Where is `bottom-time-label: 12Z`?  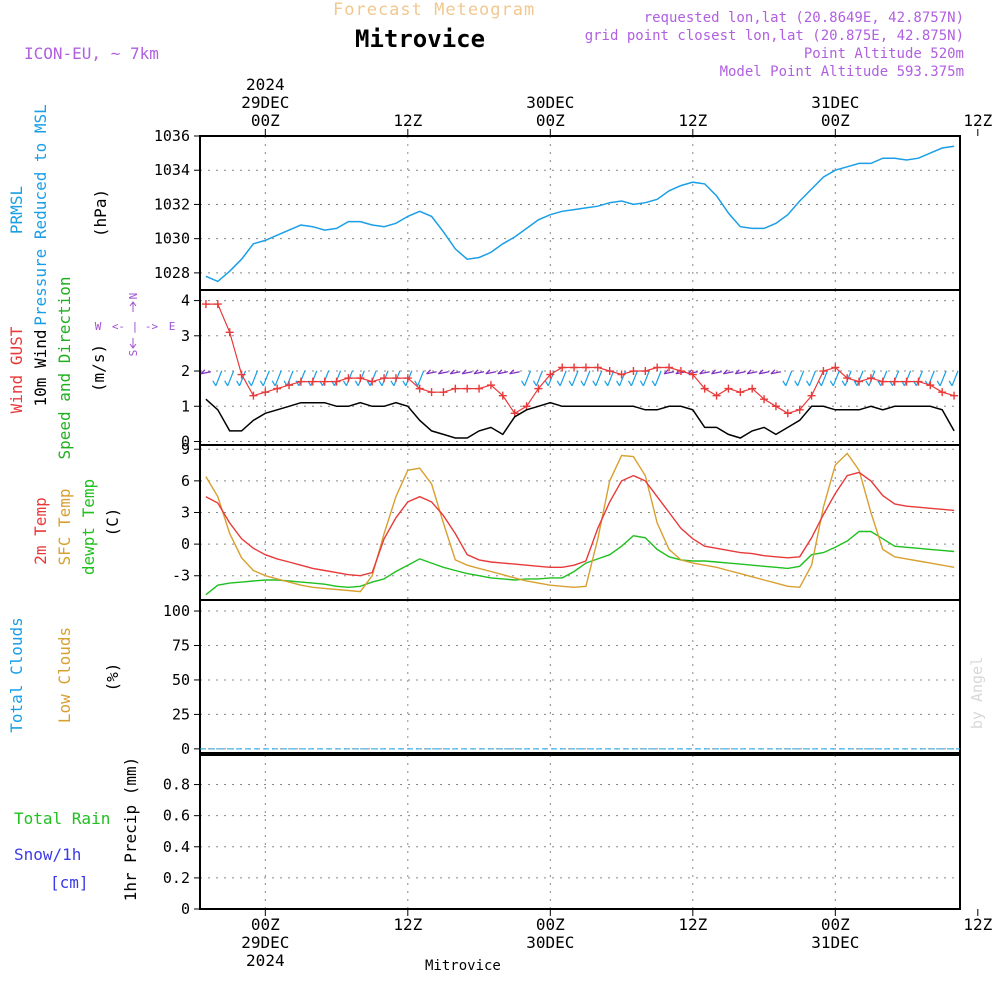 bottom-time-label: 12Z is located at coordinates (407, 924).